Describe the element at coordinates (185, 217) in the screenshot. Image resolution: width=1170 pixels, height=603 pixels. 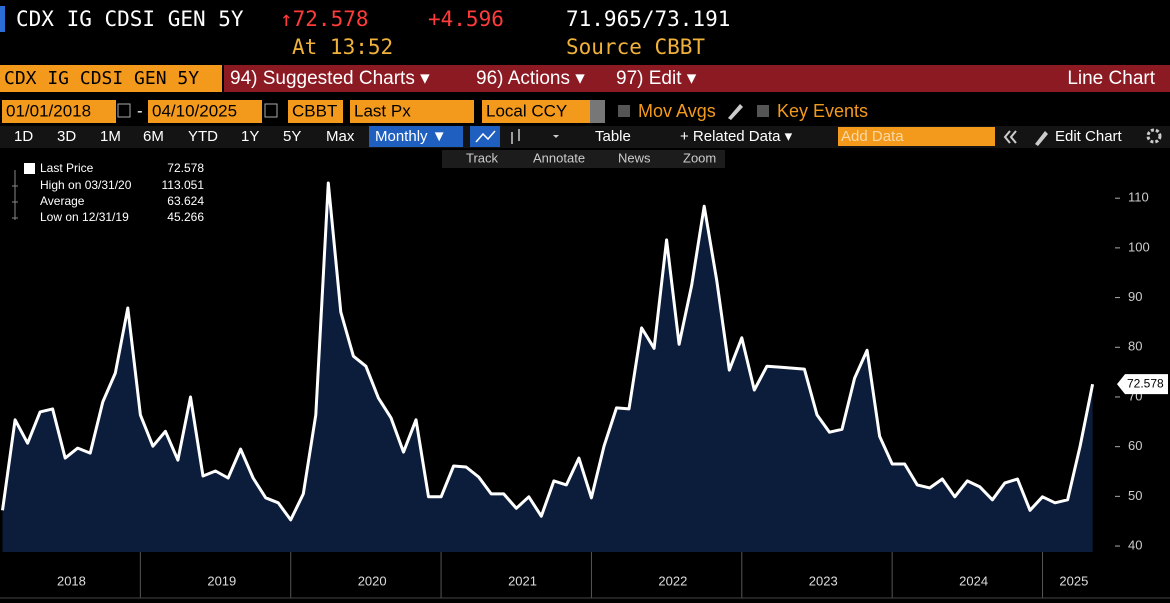
I see `legend-value: 45.266` at that location.